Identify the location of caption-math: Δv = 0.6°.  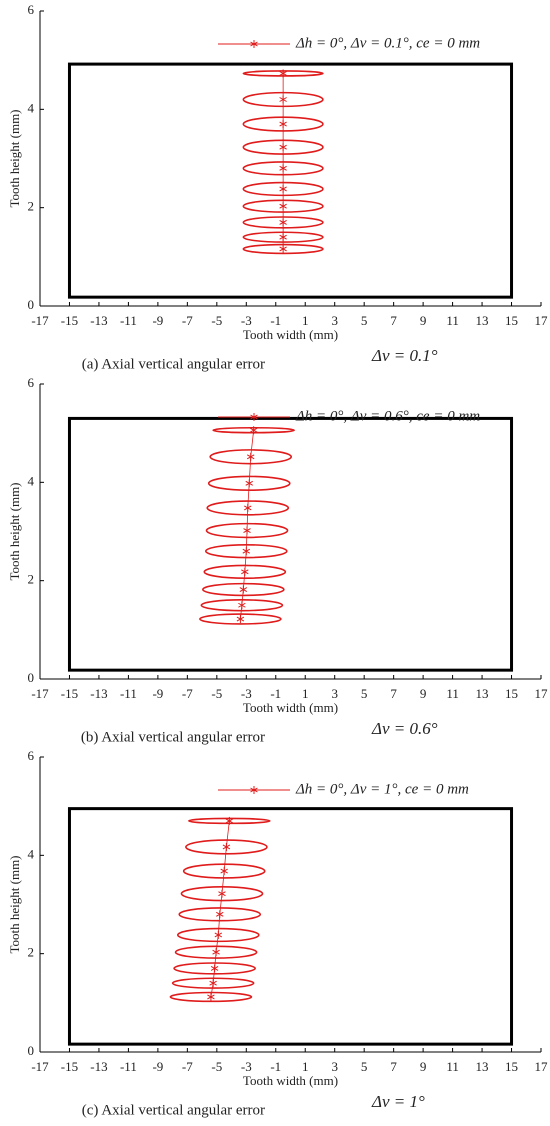
(404, 728).